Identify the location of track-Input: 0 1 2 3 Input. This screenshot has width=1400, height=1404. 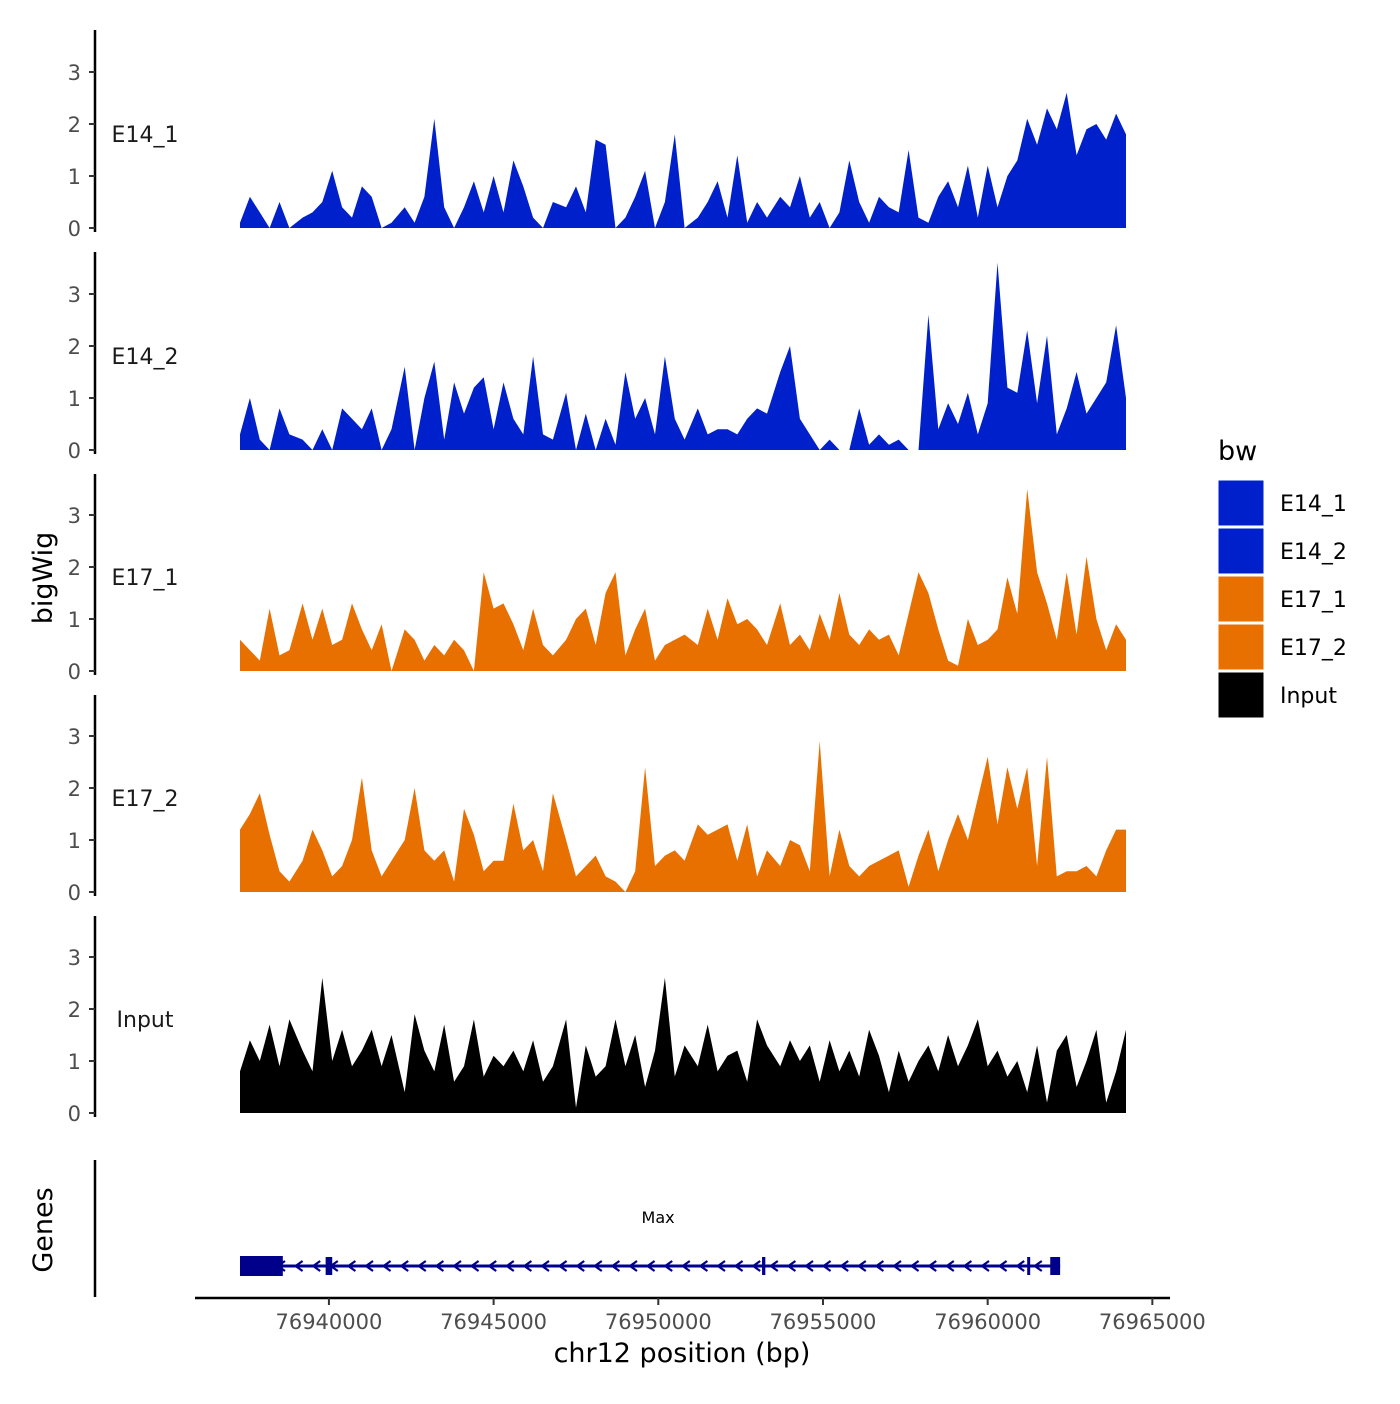
(597, 1021).